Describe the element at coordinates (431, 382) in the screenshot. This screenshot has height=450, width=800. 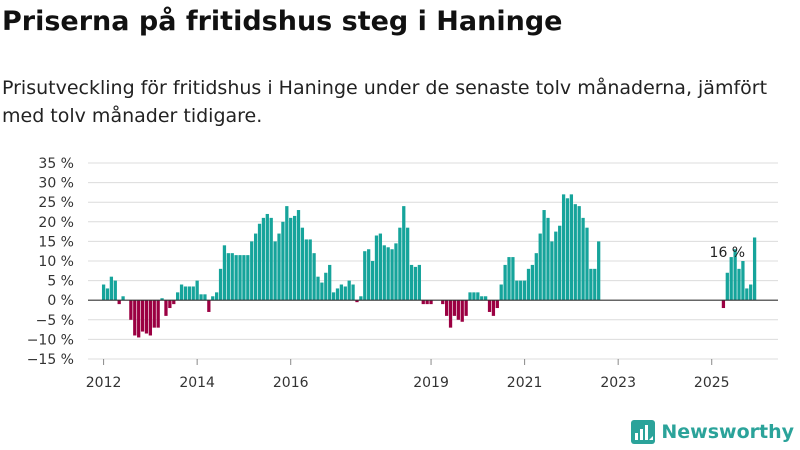
I see `x-tick-label: 2019` at that location.